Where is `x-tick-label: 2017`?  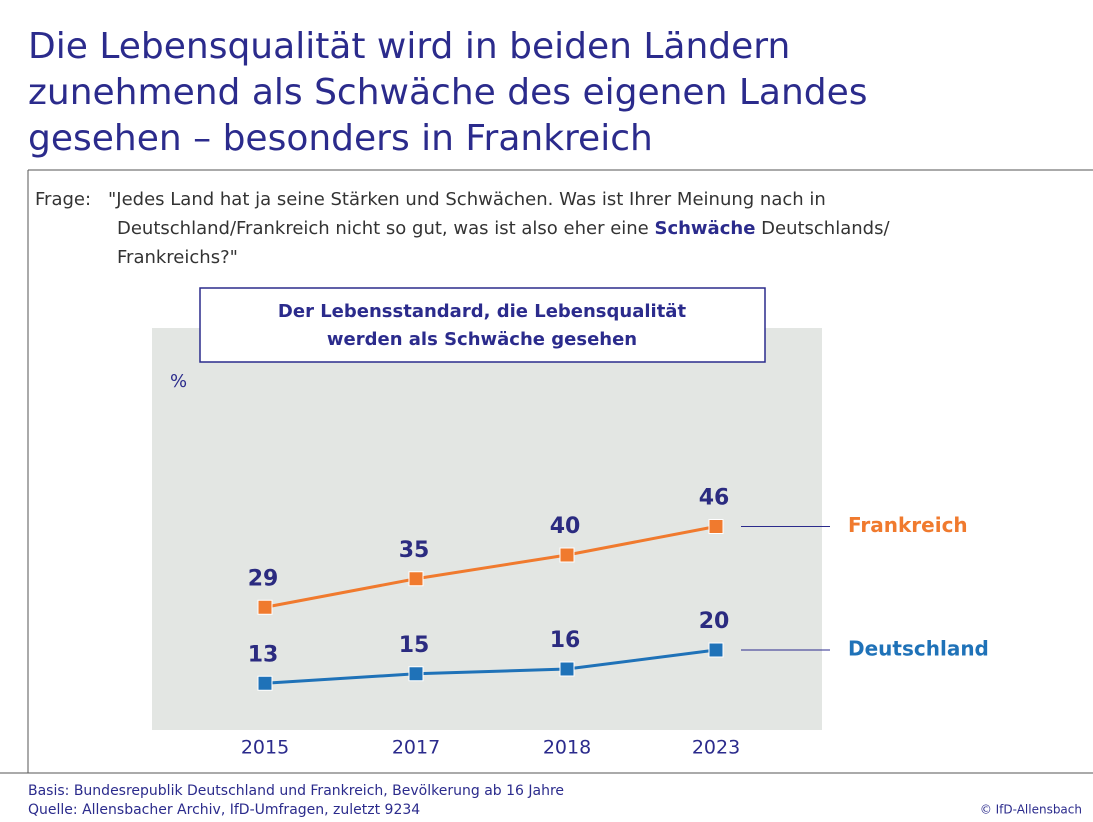
x-tick-label: 2017 is located at coordinates (416, 748).